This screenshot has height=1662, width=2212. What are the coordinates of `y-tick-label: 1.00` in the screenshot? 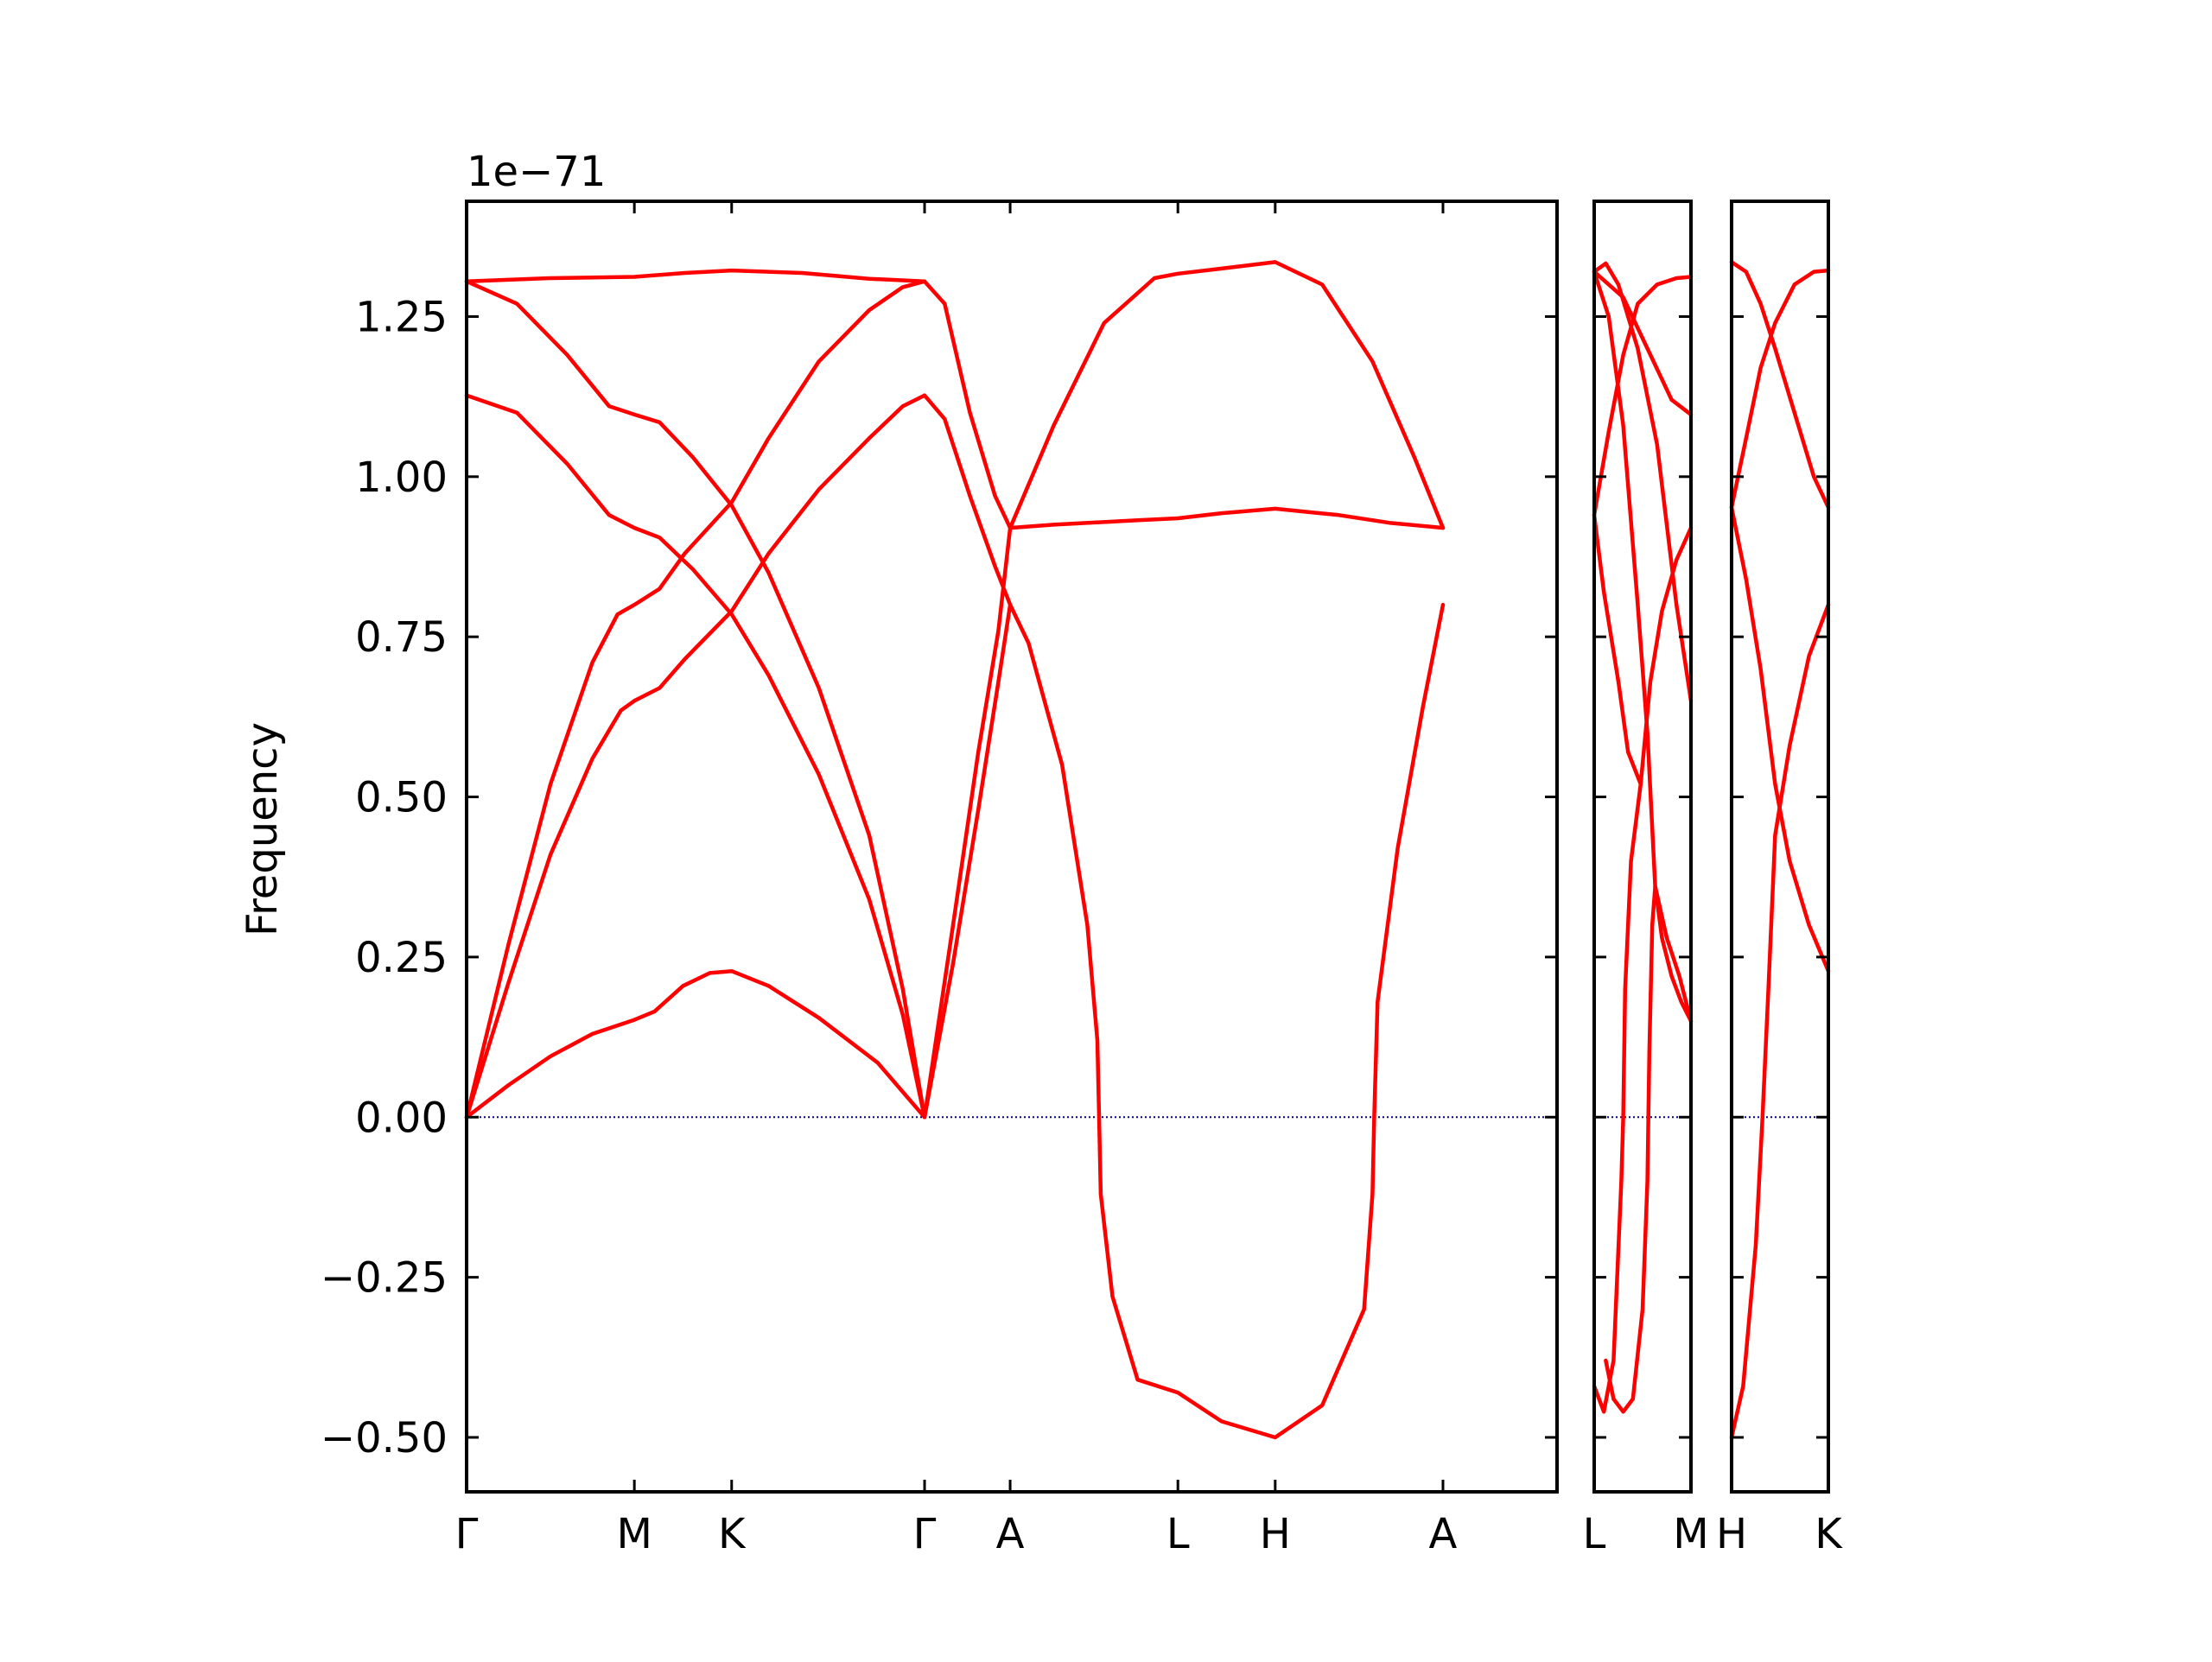 It's located at (401, 478).